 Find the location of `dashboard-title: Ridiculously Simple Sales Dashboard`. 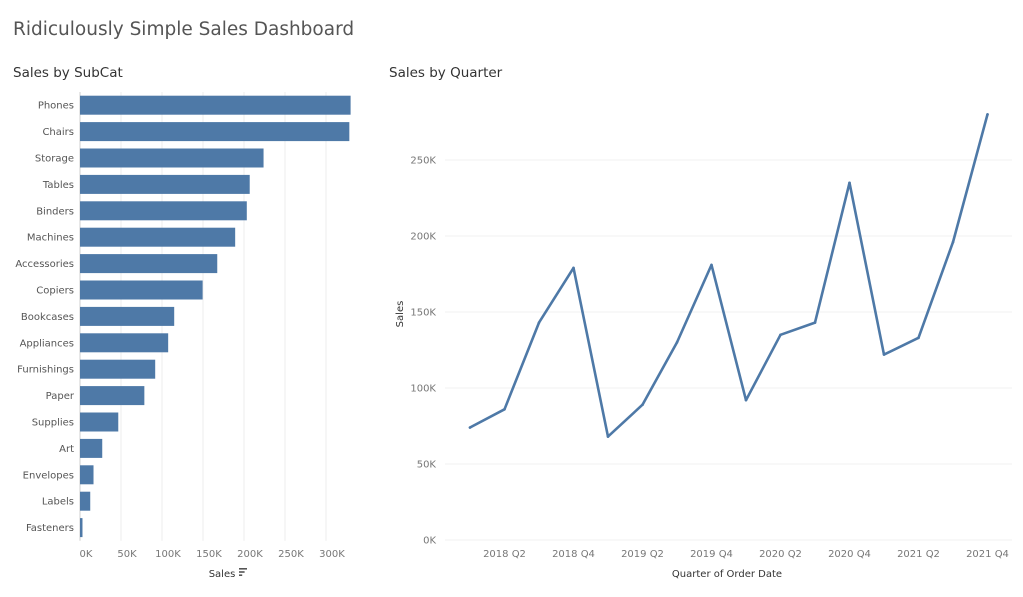

dashboard-title: Ridiculously Simple Sales Dashboard is located at coordinates (184, 29).